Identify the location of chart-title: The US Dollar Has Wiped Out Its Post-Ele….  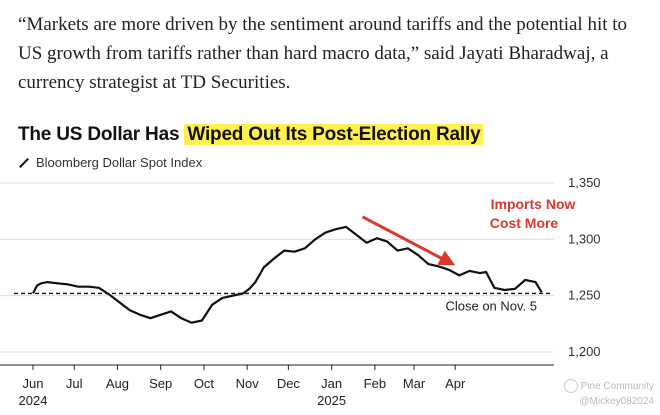
(251, 135).